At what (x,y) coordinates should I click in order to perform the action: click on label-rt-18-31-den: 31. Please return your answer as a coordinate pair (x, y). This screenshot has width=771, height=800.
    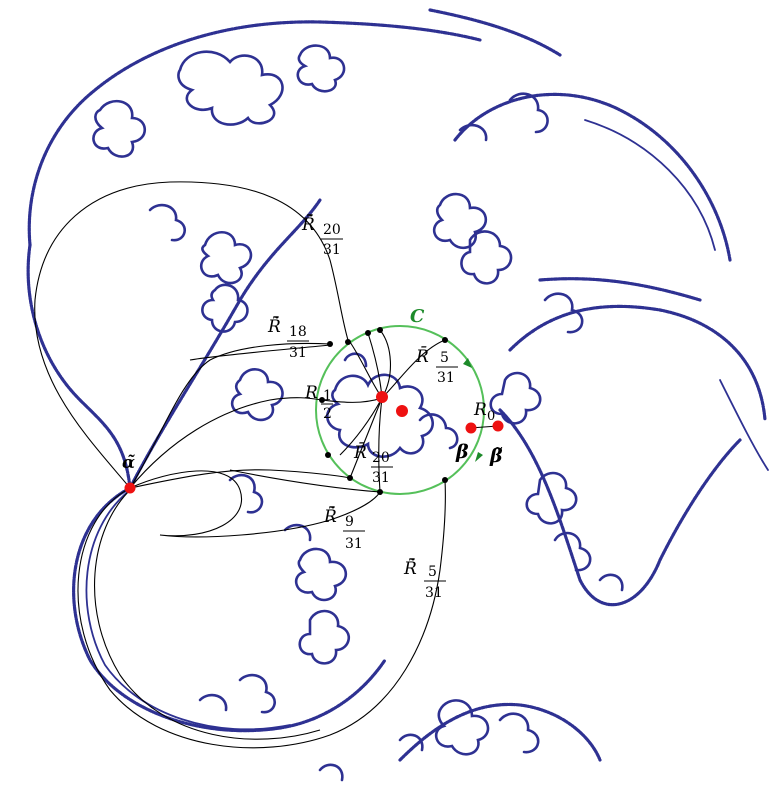
    Looking at the image, I should click on (298, 353).